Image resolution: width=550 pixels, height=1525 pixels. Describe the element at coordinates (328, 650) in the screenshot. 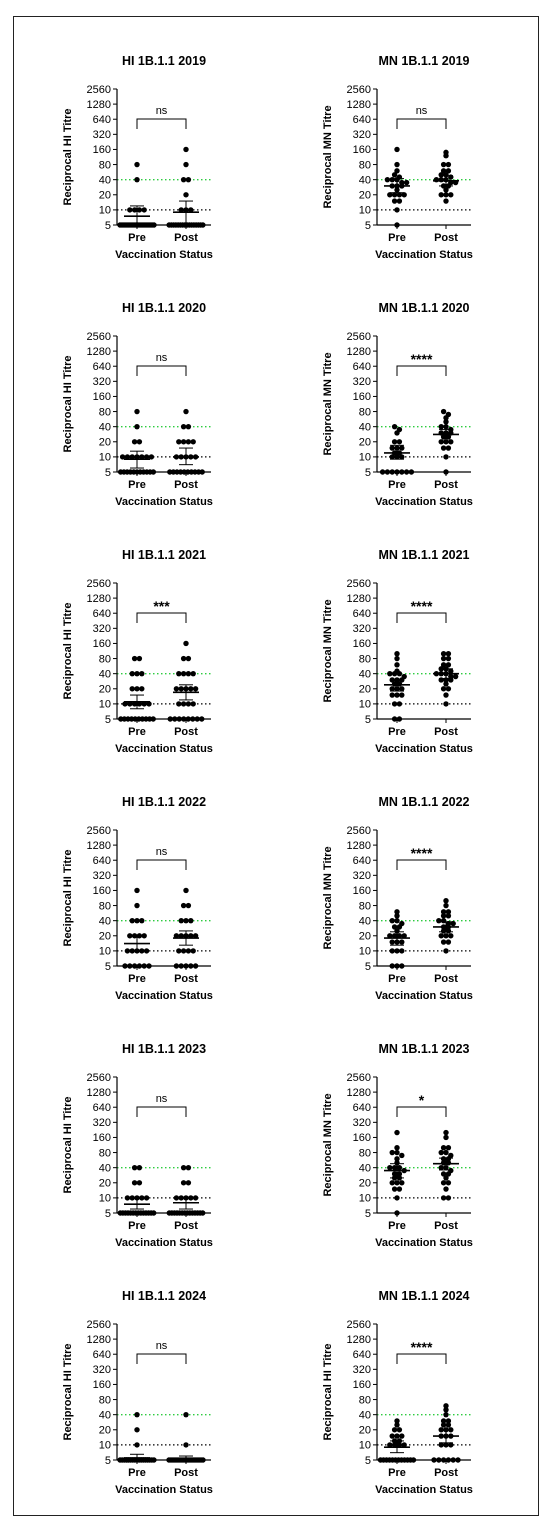

I see `y-axis-label: Reciprocal MN Titre` at that location.